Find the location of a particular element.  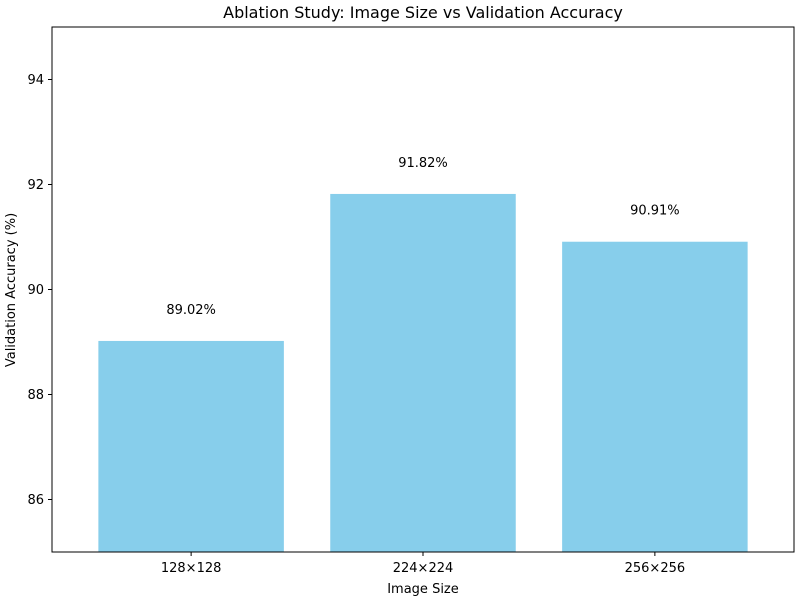

x-axis-ticks: 128×128 224×224 256×256 is located at coordinates (423, 564).